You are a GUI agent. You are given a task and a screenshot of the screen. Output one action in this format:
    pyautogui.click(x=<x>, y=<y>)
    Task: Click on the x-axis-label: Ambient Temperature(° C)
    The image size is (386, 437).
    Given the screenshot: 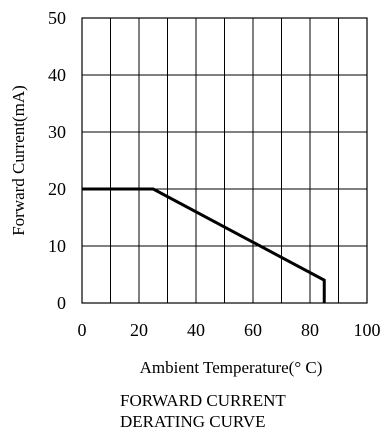 What is the action you would take?
    pyautogui.click(x=231, y=367)
    